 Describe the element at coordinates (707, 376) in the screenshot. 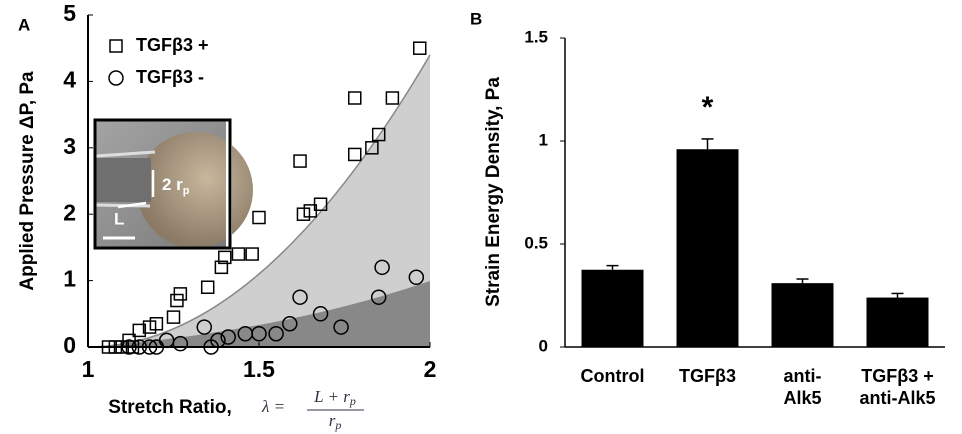

I see `x-tick-label: TGFβ3` at that location.